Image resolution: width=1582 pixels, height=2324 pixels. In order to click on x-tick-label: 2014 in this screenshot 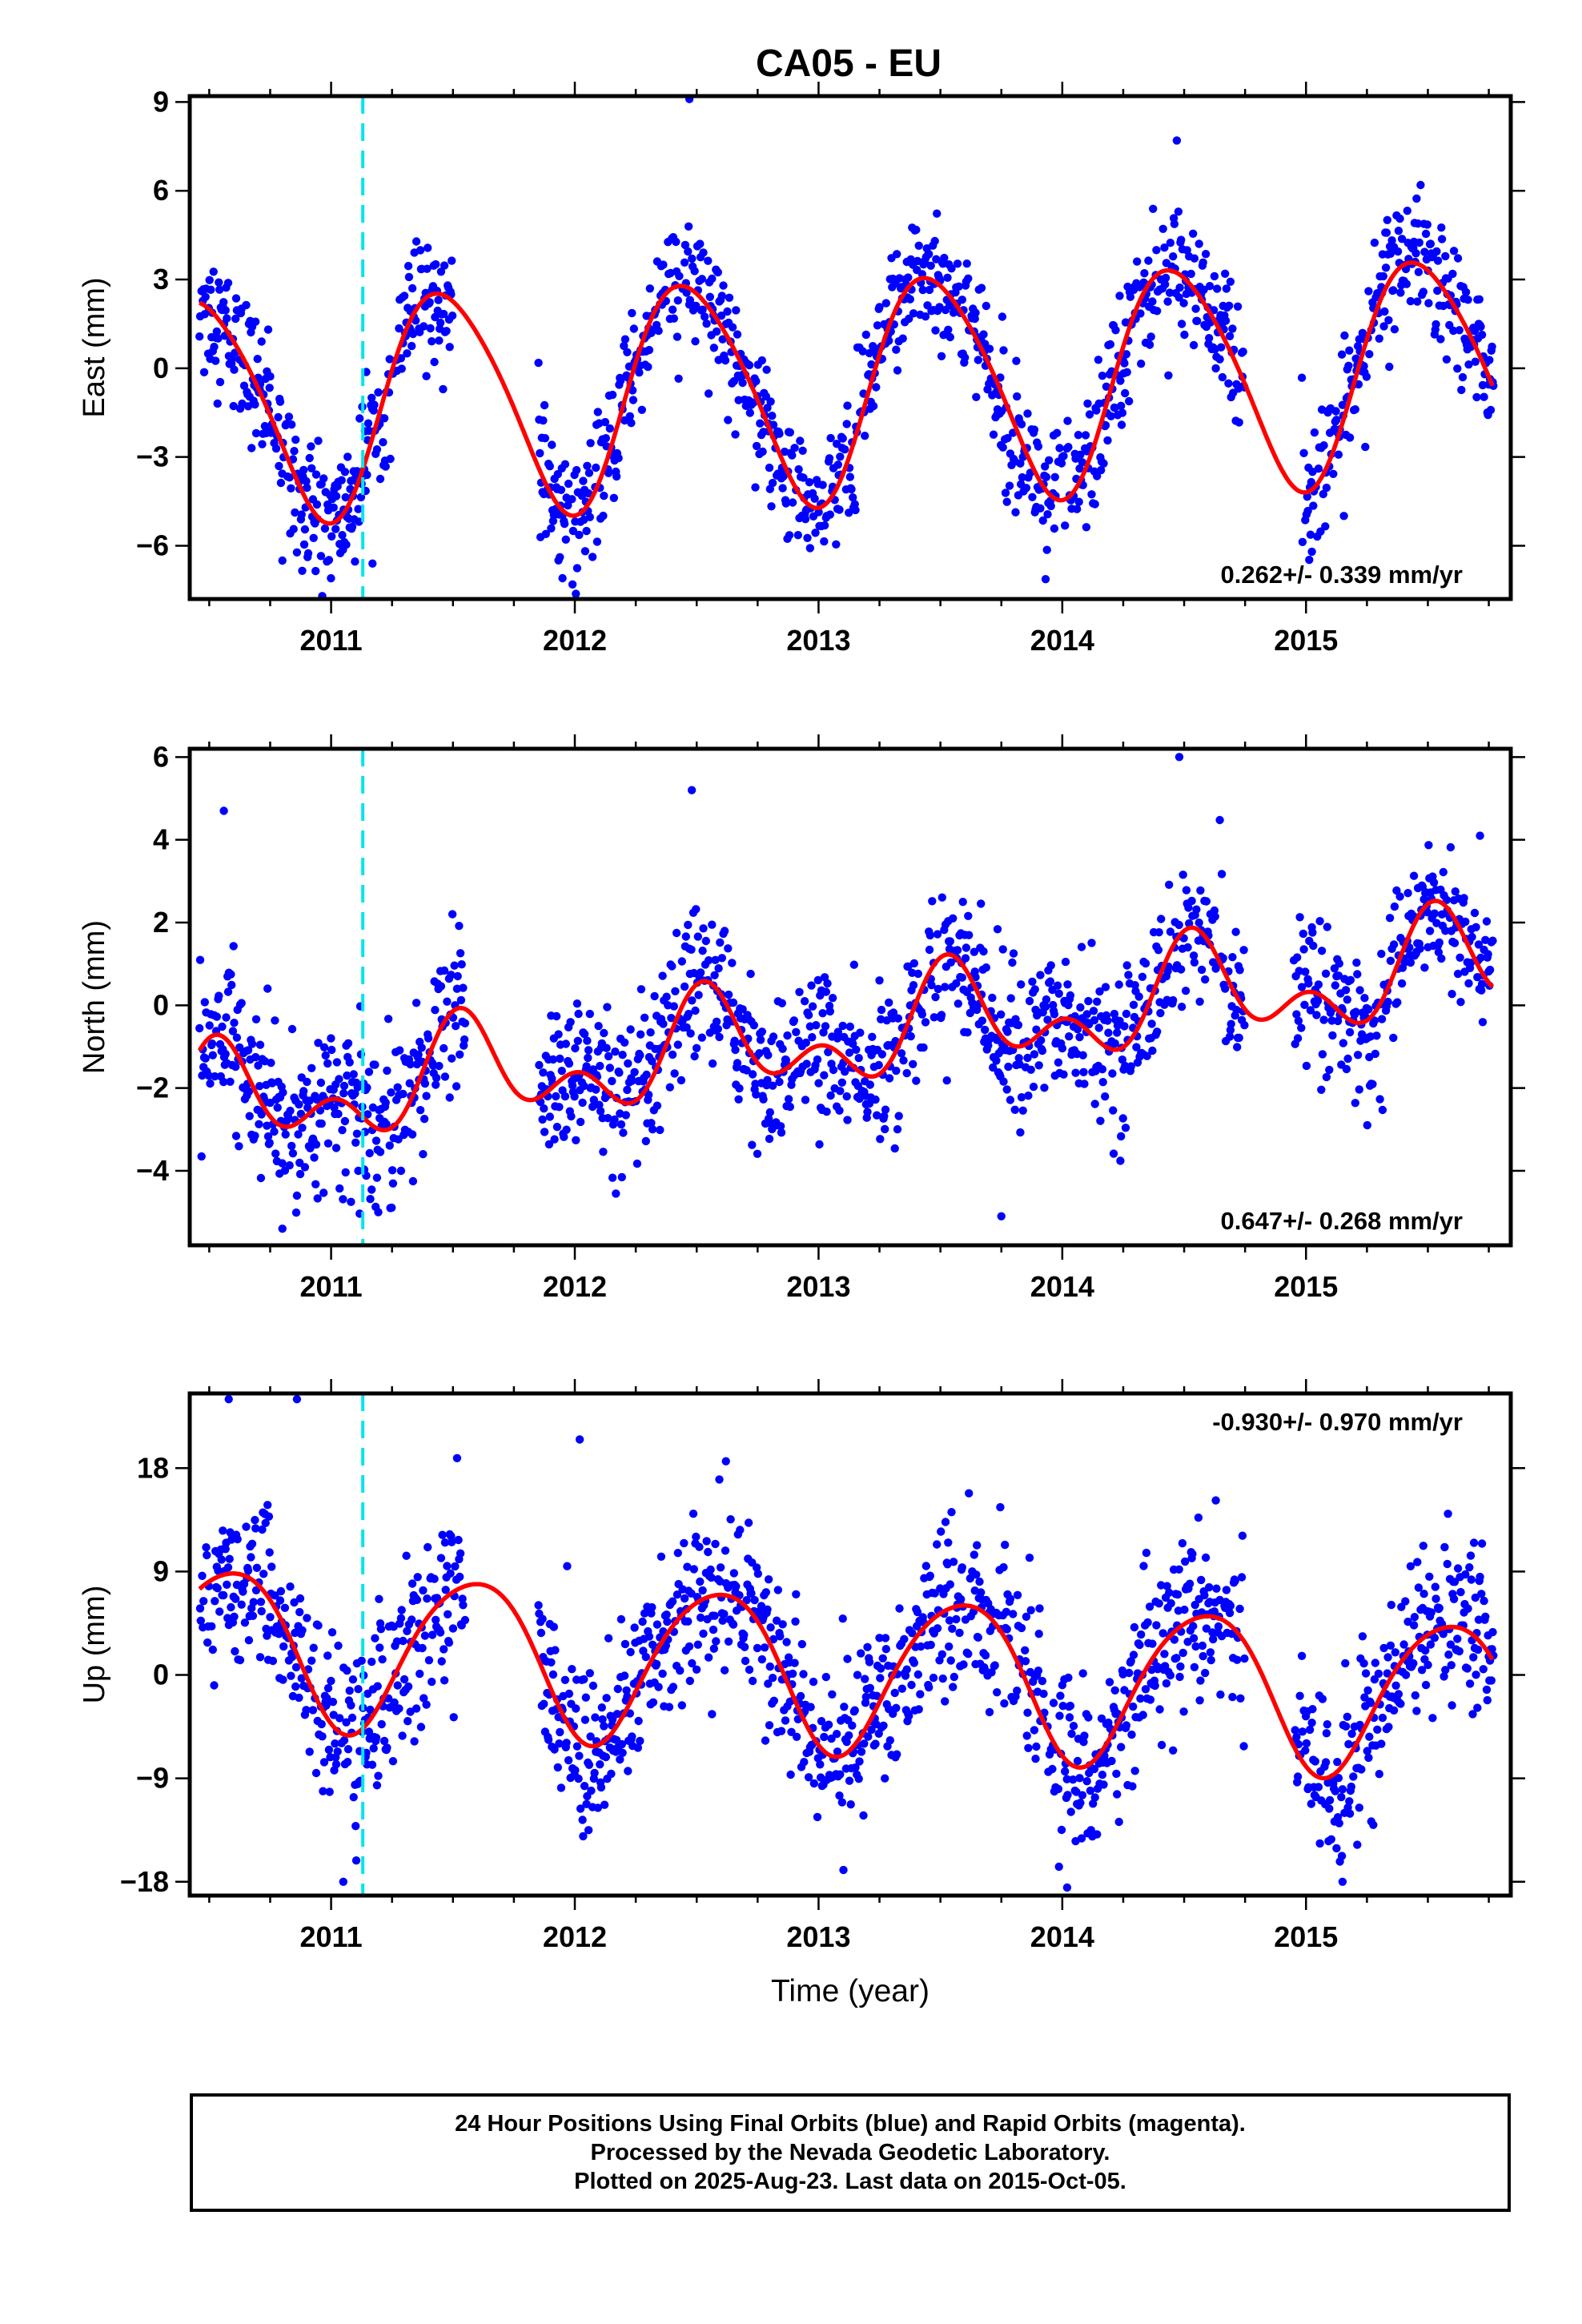, I will do `click(1062, 640)`.